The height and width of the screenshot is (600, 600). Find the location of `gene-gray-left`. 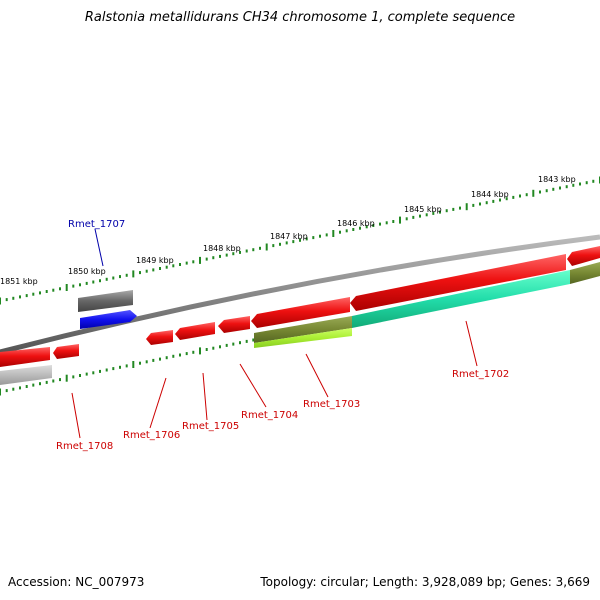

gene-gray-left is located at coordinates (26, 375).